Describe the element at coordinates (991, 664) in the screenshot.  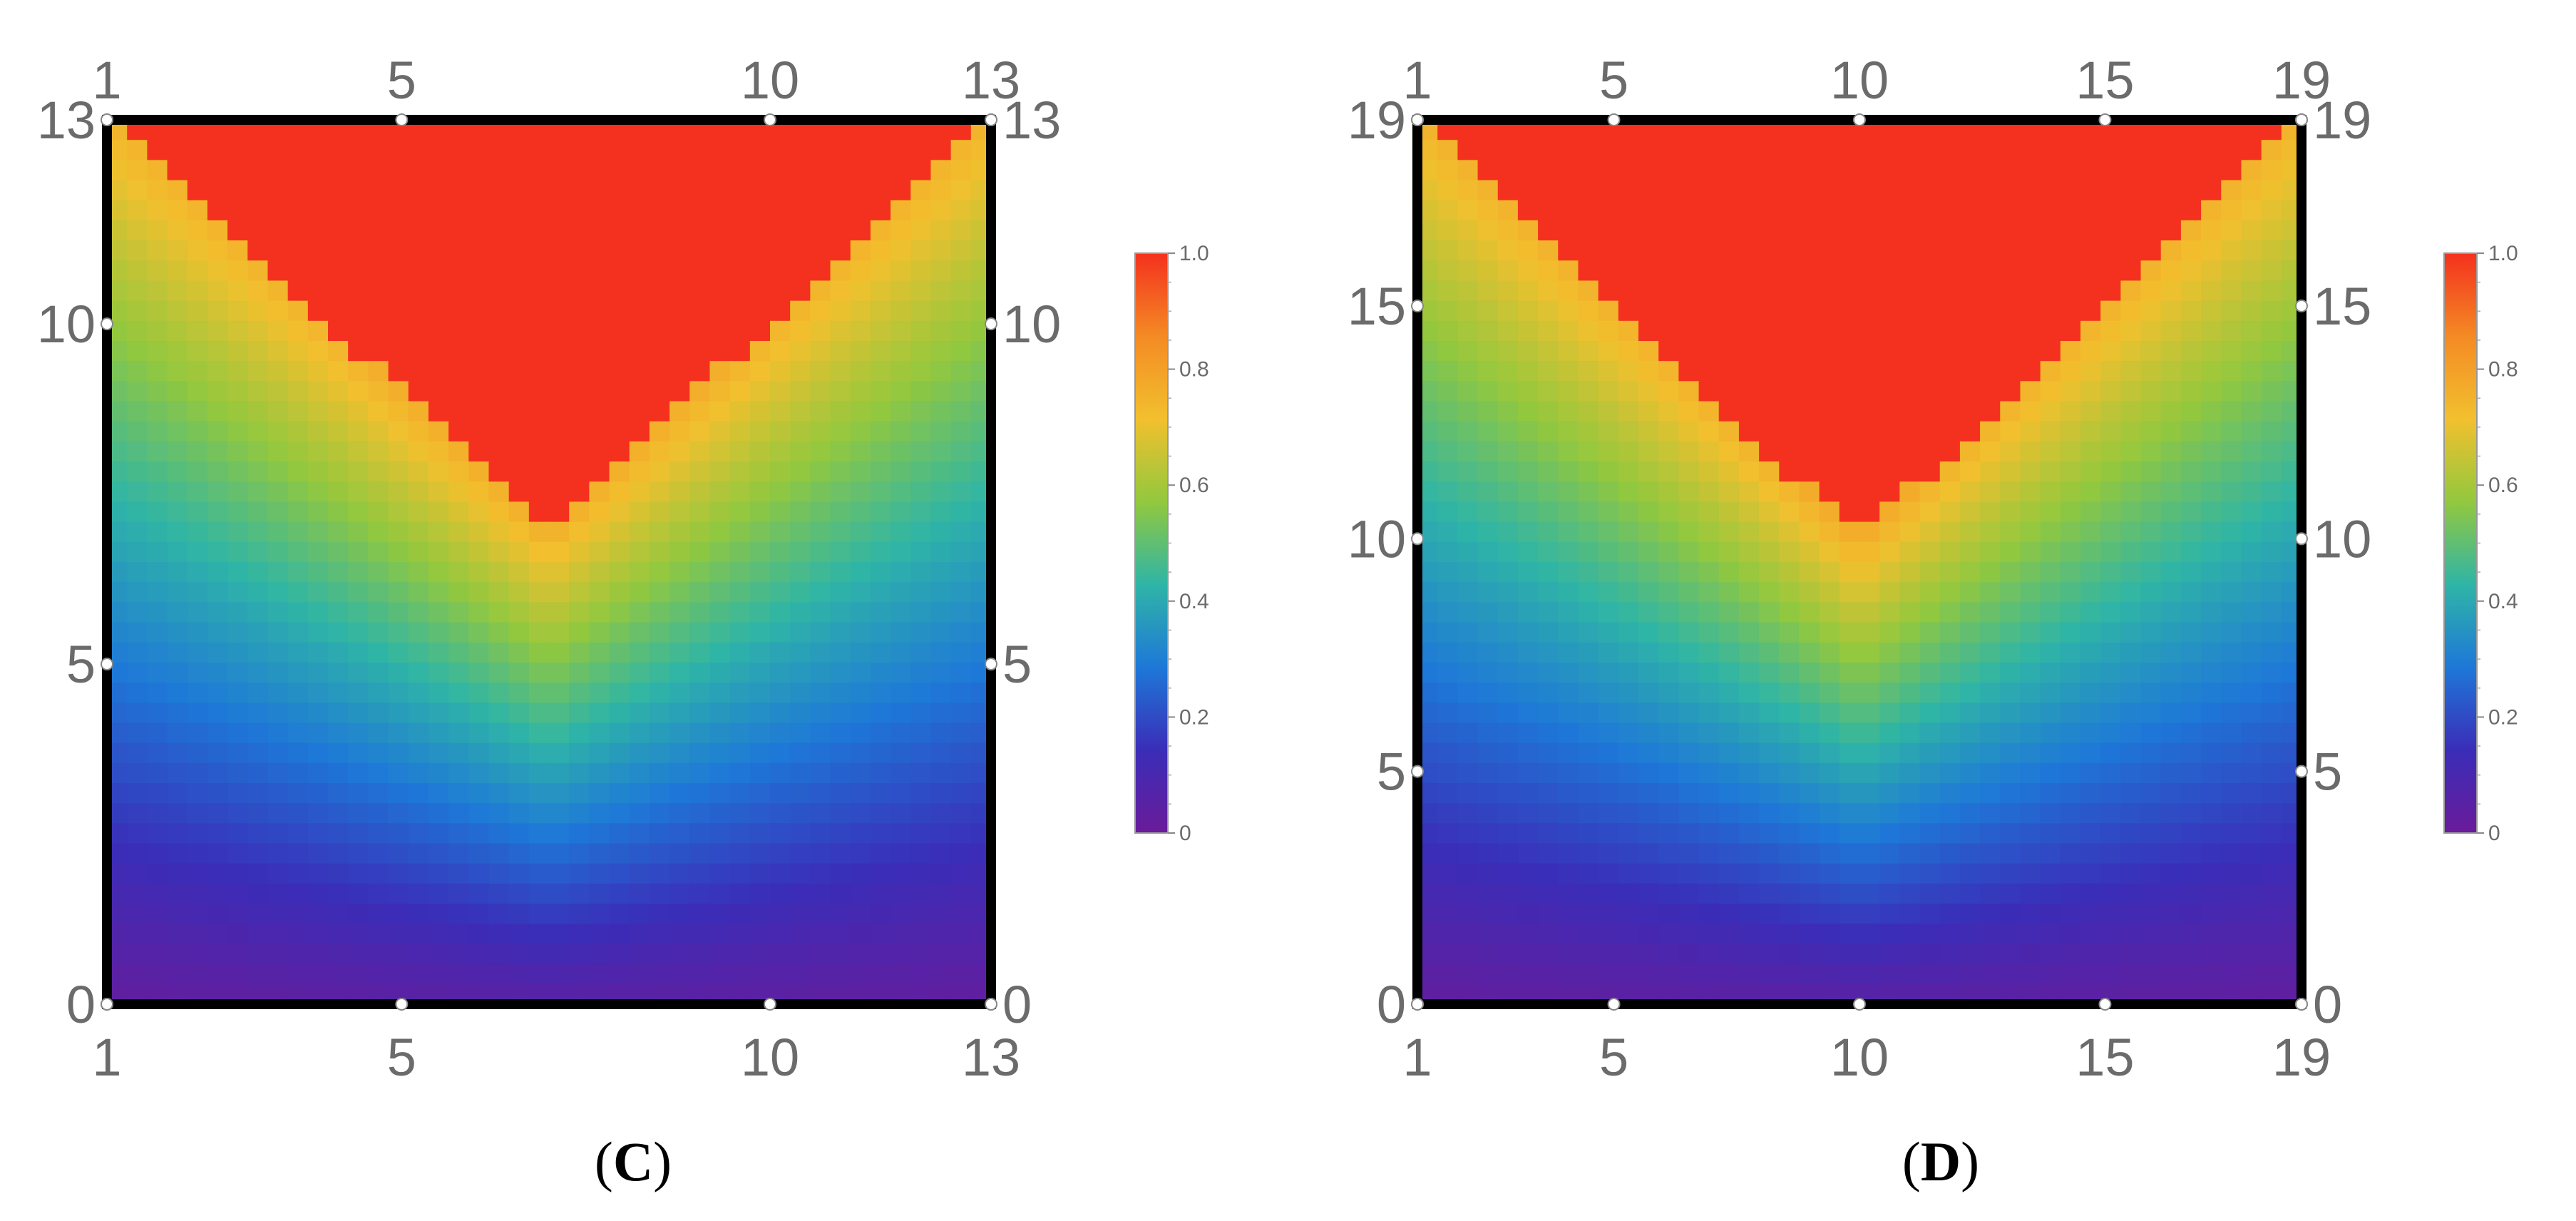
I see `y-tick-right` at that location.